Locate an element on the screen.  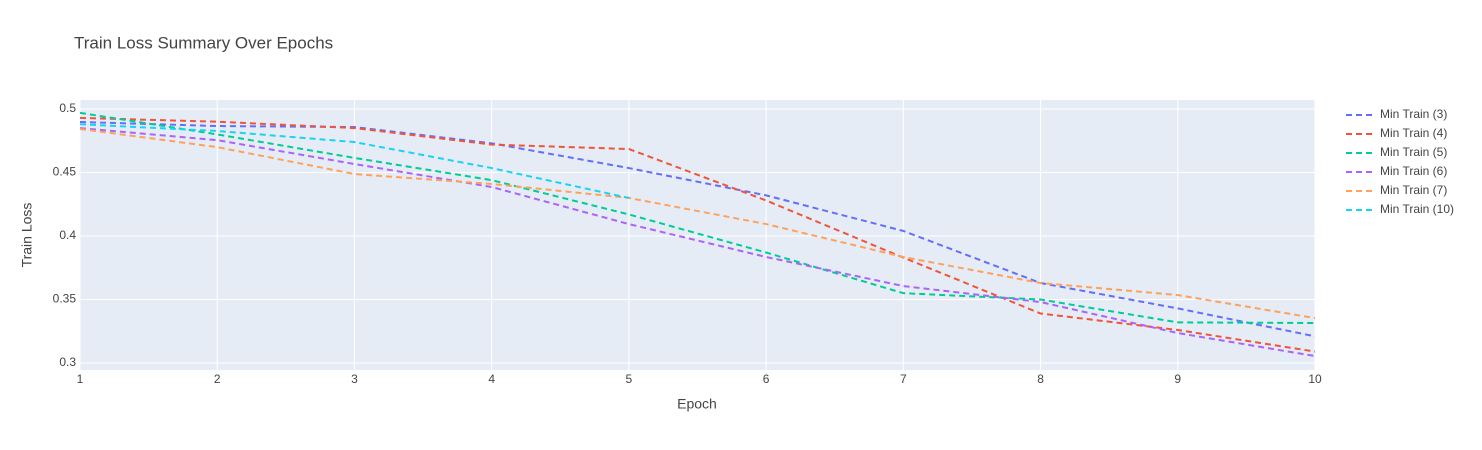
x-tick-label: 5 is located at coordinates (629, 379).